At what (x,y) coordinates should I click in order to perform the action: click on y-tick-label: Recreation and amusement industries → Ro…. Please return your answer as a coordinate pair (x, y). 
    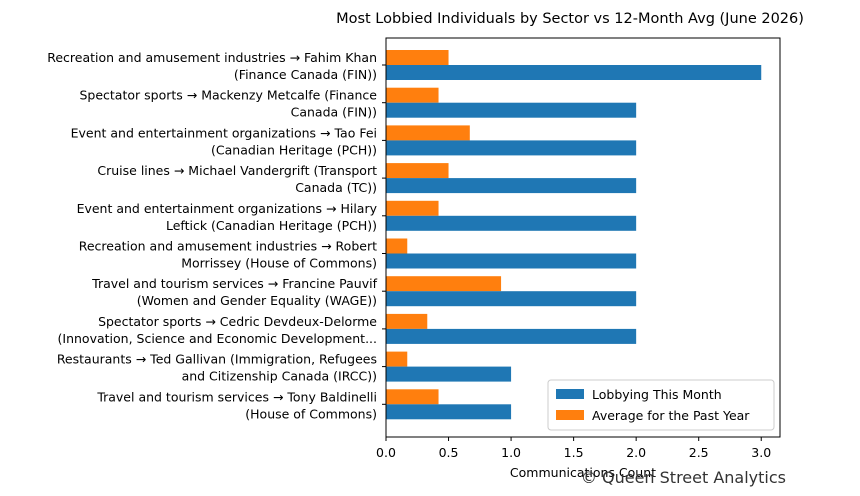
    Looking at the image, I should click on (228, 255).